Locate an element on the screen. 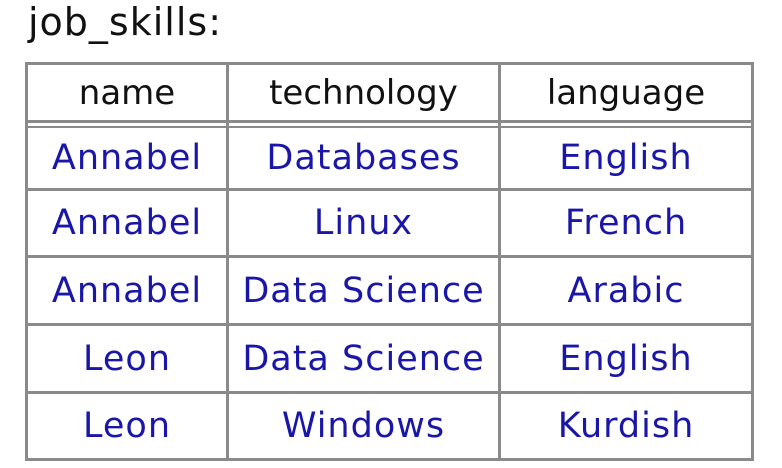  header-name: name is located at coordinates (127, 92).